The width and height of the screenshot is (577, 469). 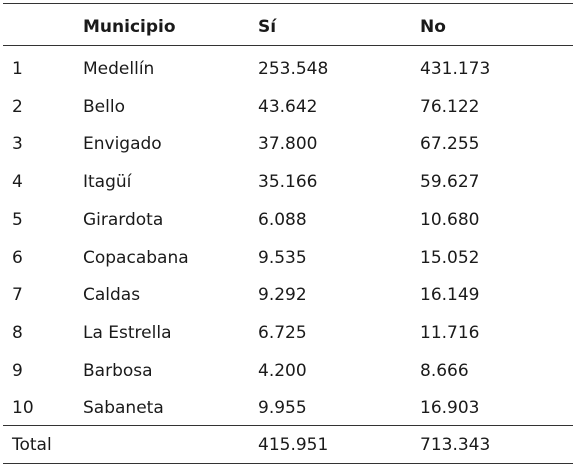 I want to click on si-cell: 9.955, so click(x=282, y=408).